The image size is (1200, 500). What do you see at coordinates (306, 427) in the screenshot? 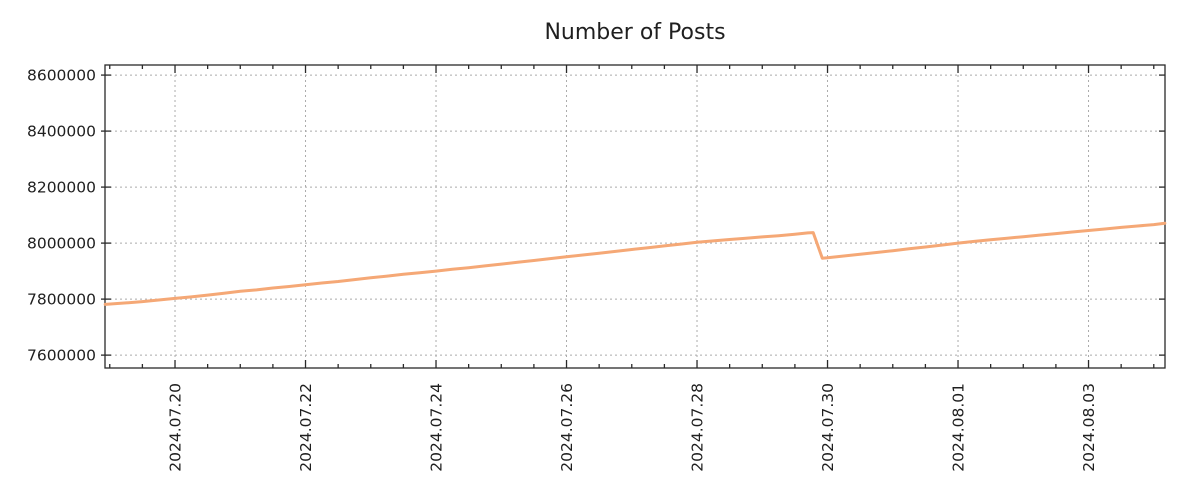
I see `x-tick-label: 2024.07.22` at bounding box center [306, 427].